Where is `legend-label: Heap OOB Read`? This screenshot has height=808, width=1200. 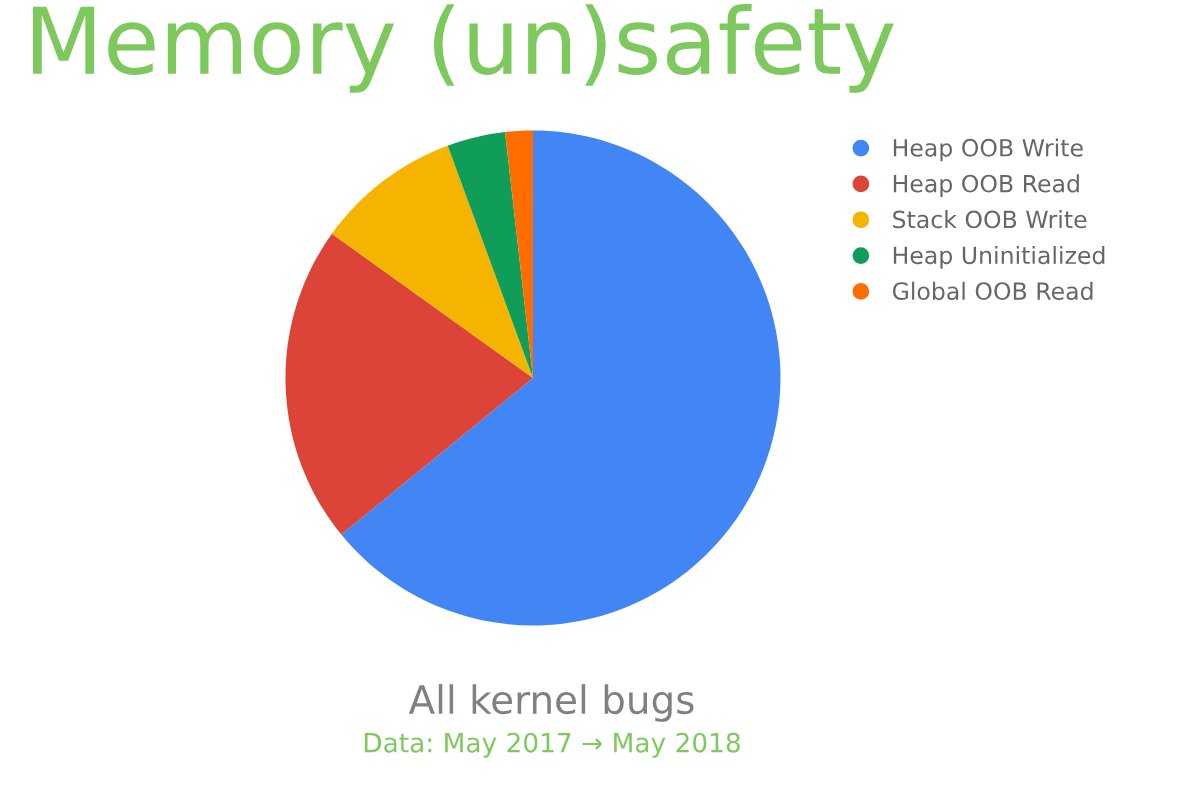 legend-label: Heap OOB Read is located at coordinates (986, 186).